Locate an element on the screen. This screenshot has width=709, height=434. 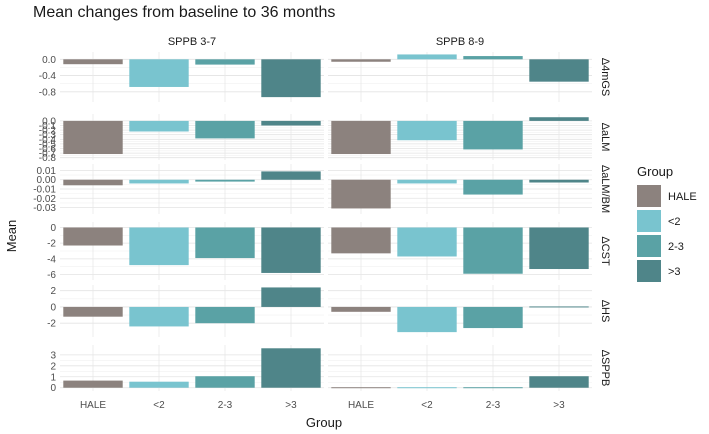
y-tick-label: -4 is located at coordinates (51, 259).